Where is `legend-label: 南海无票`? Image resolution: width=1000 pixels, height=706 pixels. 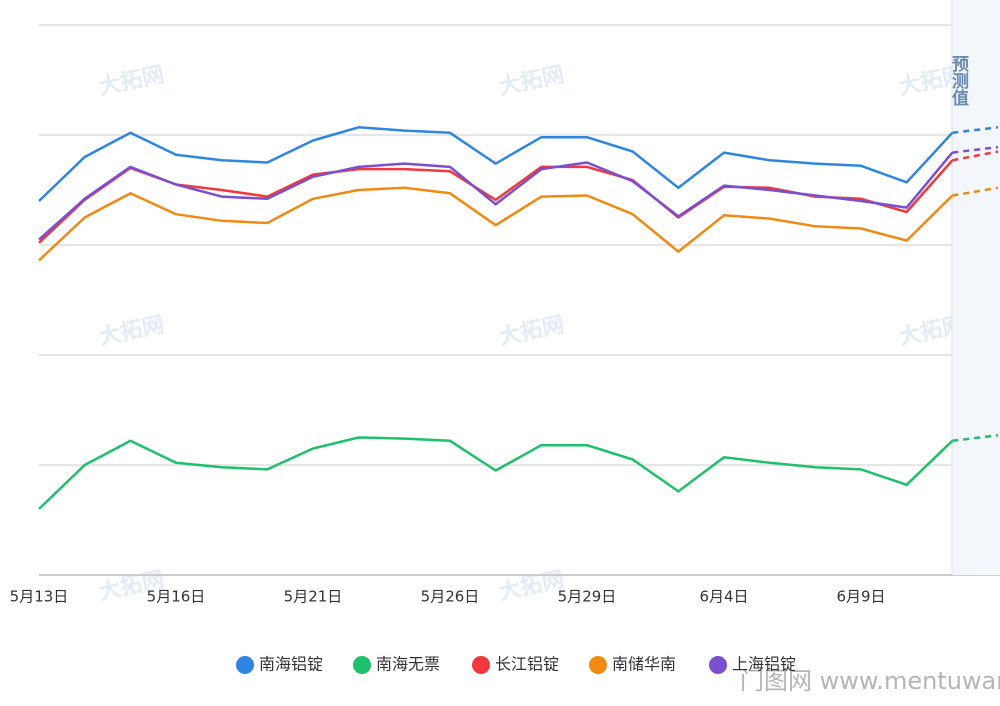
legend-label: 南海无票 is located at coordinates (408, 664).